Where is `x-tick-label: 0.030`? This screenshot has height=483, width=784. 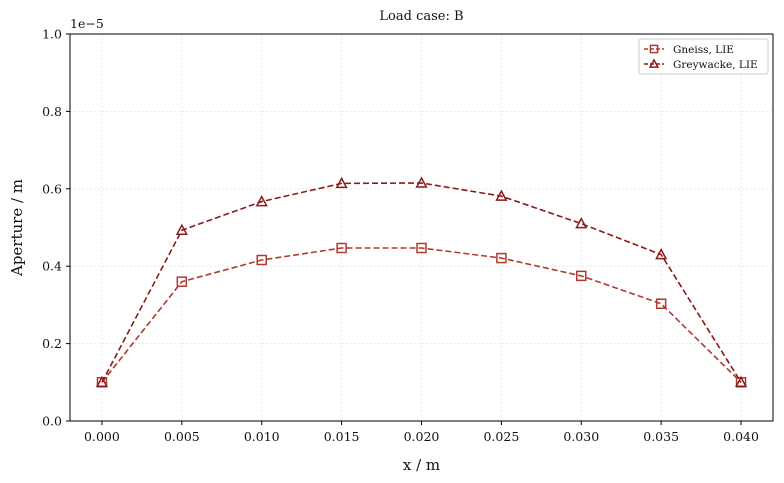
x-tick-label: 0.030 is located at coordinates (581, 436).